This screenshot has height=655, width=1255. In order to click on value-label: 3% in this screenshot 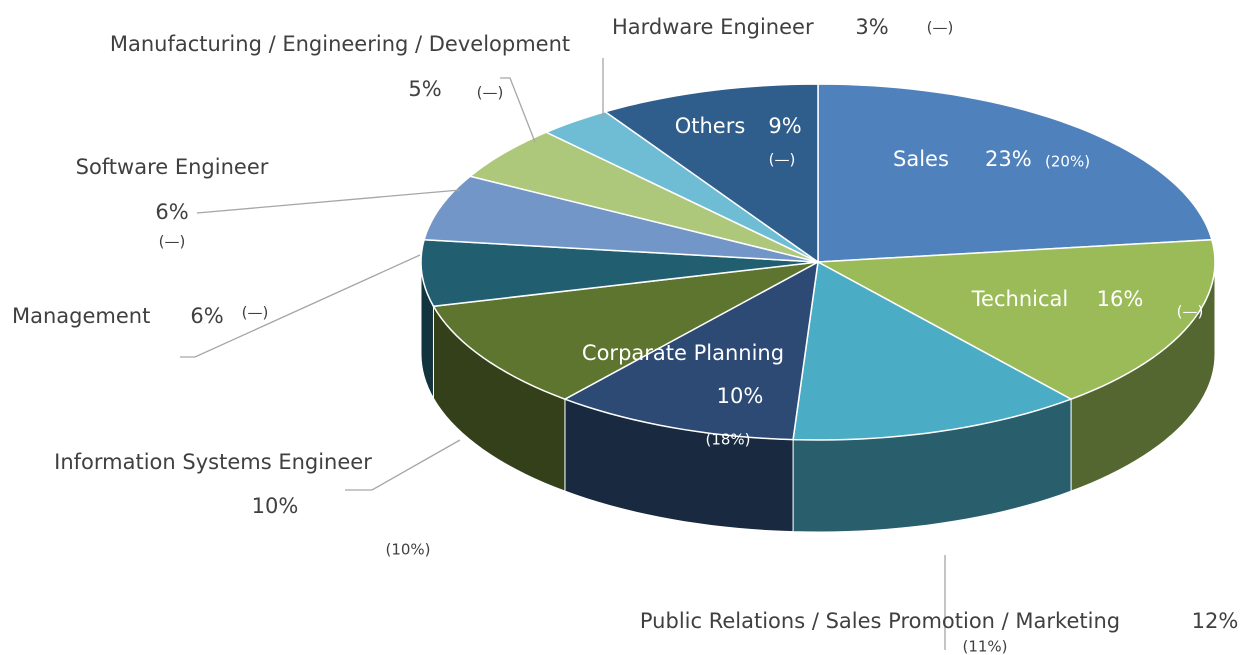, I will do `click(871, 27)`.